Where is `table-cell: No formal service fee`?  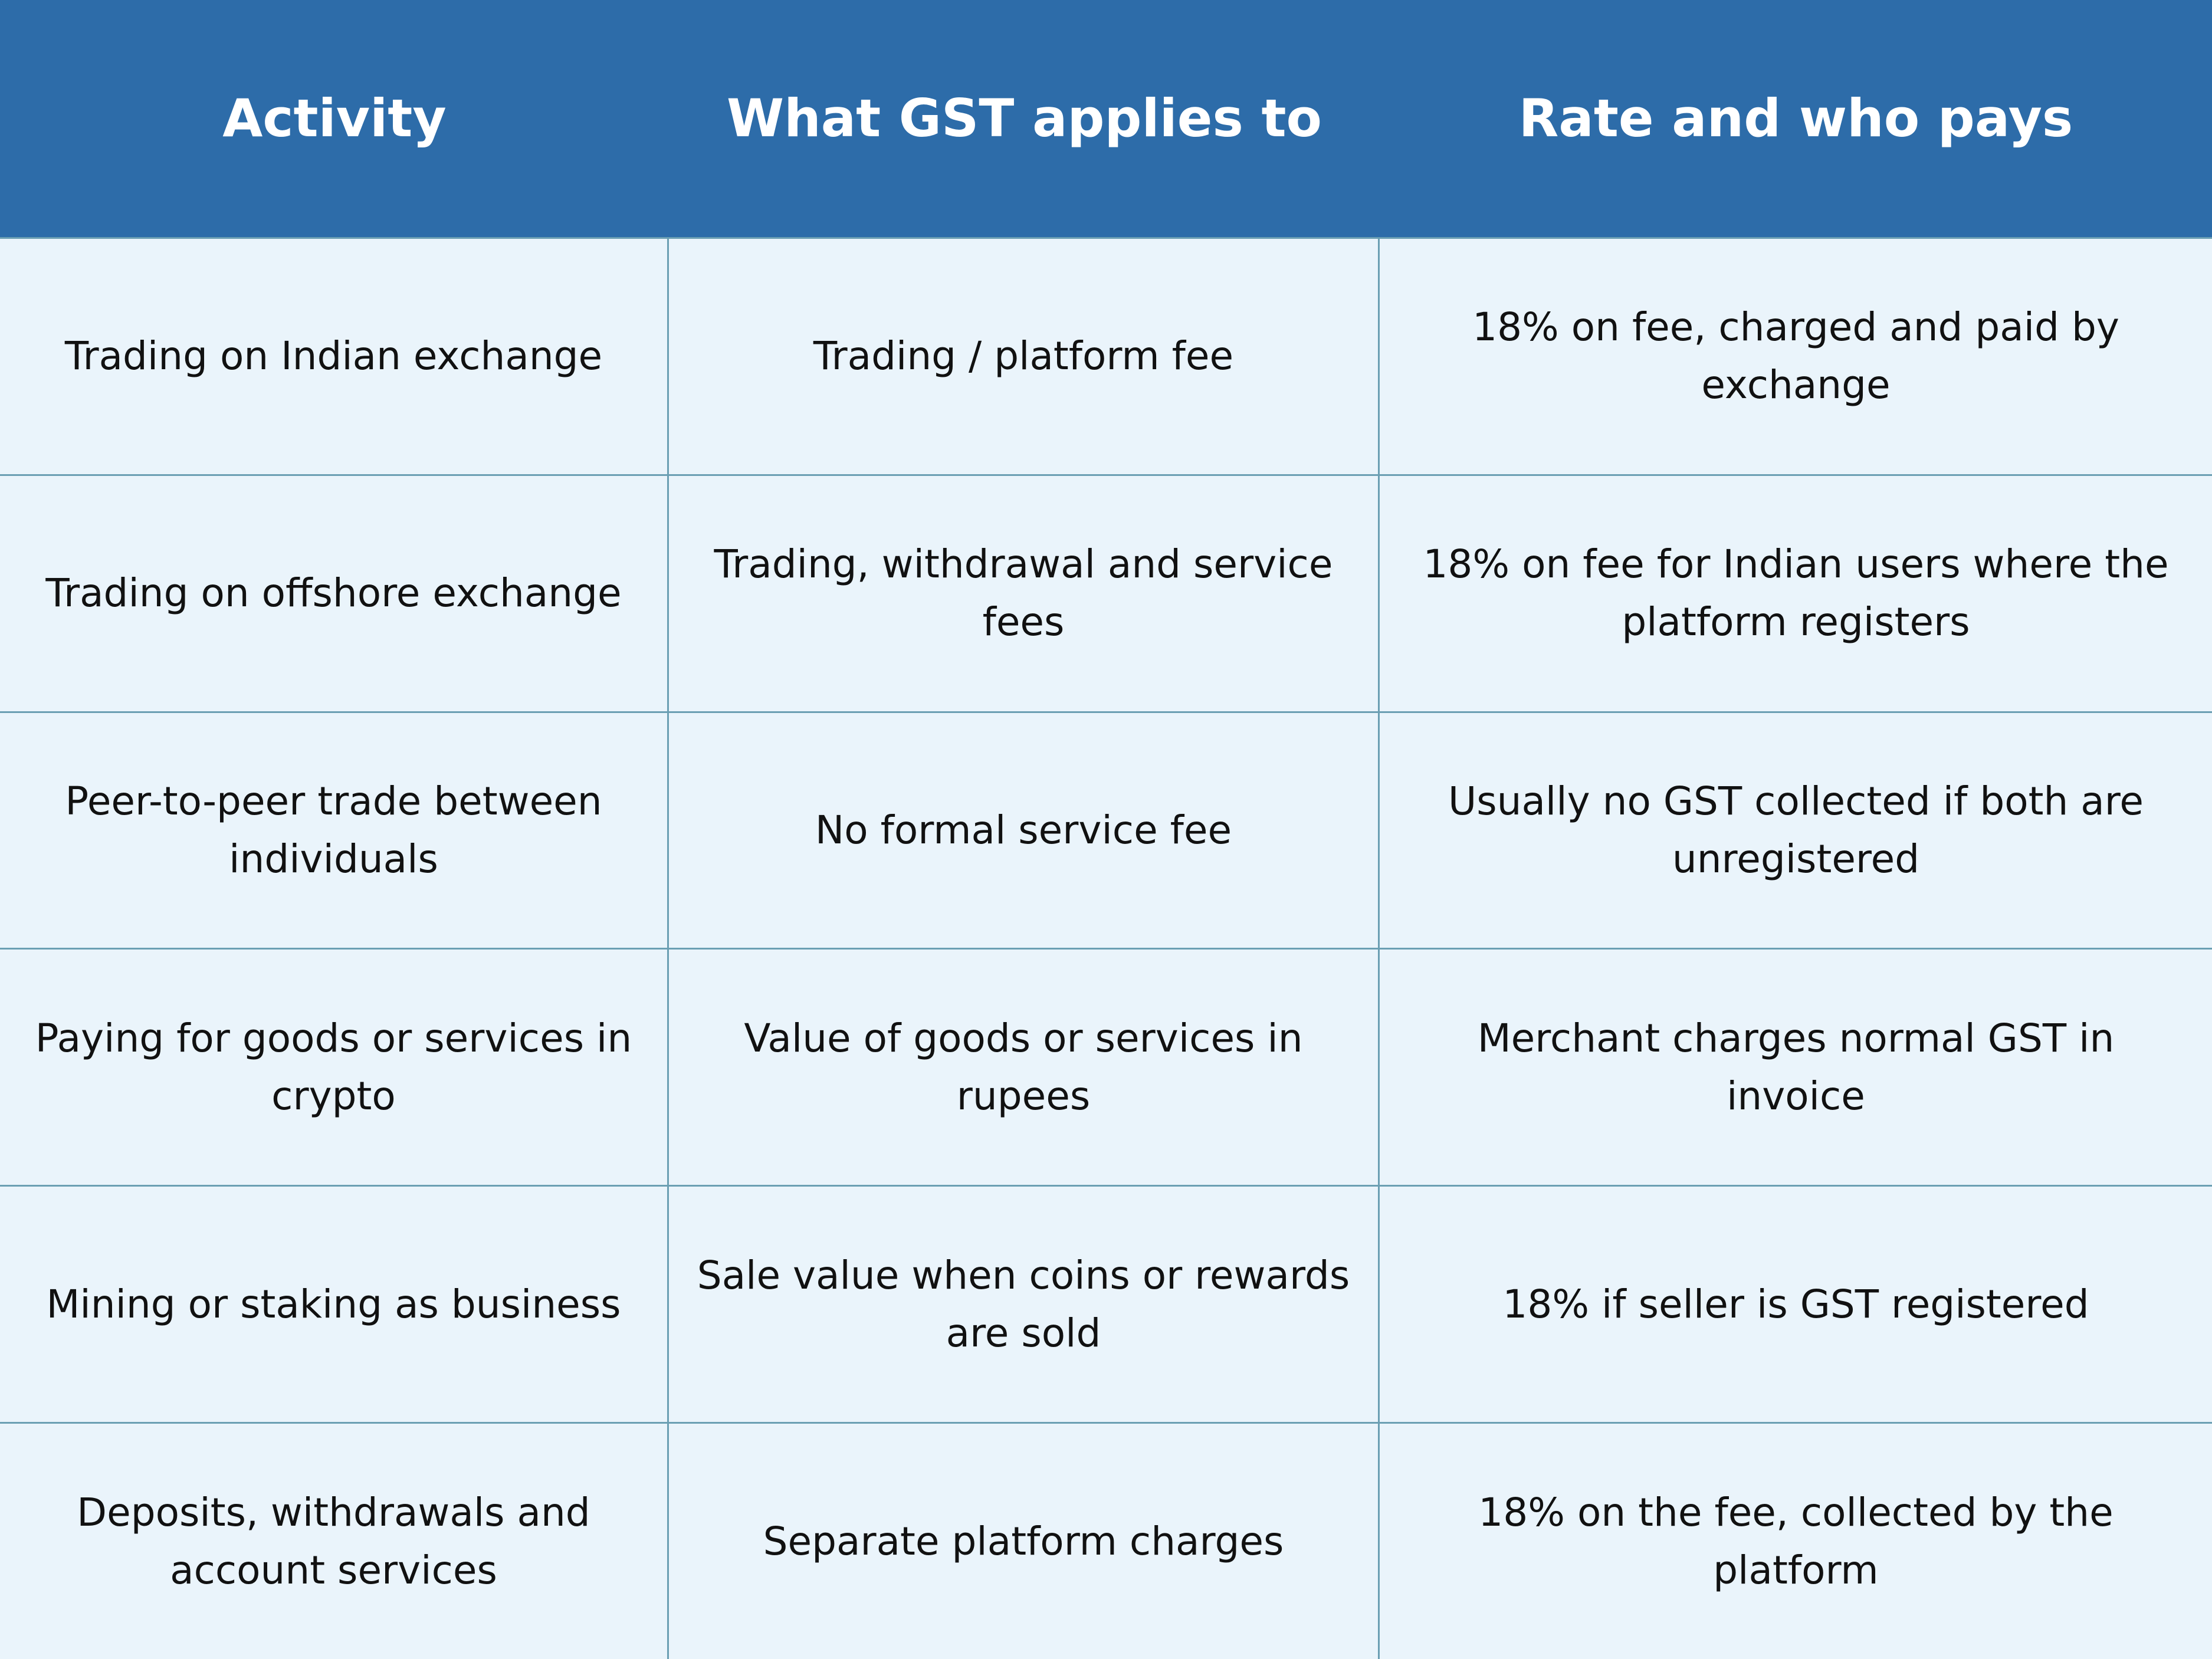
table-cell: No formal service fee is located at coordinates (1024, 829).